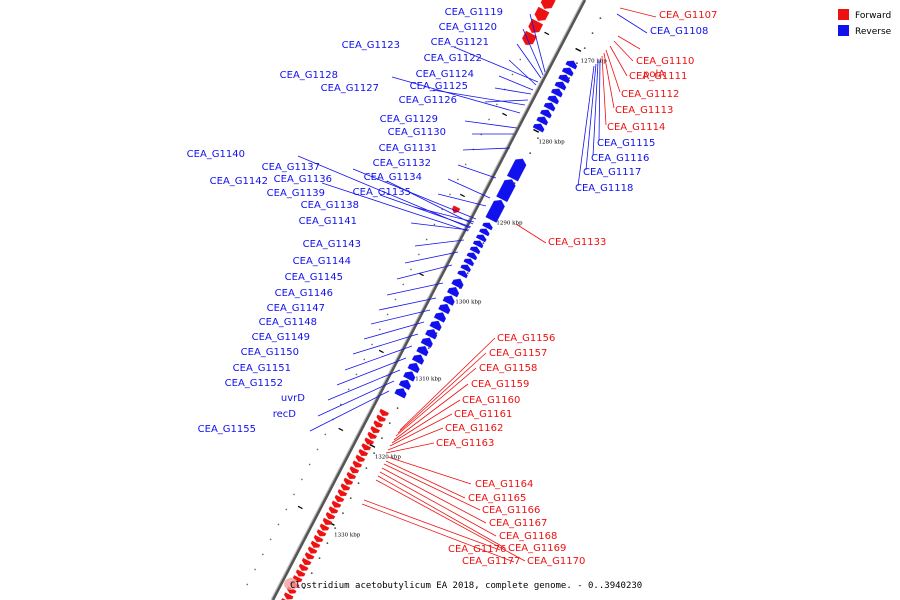 The height and width of the screenshot is (600, 900). Describe the element at coordinates (518, 523) in the screenshot. I see `forward-gene-label: CEA_G1167` at that location.